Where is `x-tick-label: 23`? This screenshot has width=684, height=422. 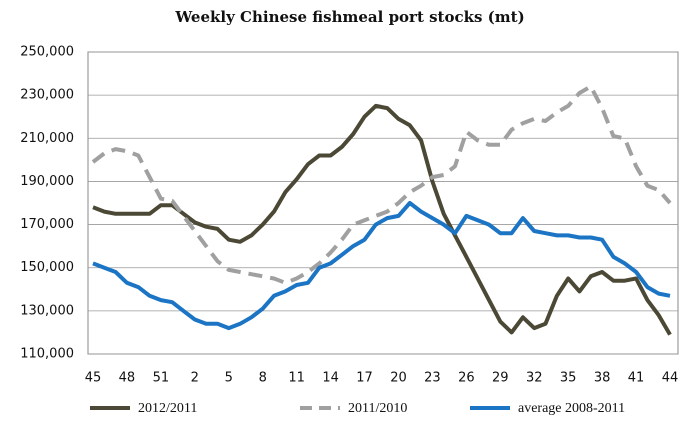 x-tick-label: 23 is located at coordinates (432, 378).